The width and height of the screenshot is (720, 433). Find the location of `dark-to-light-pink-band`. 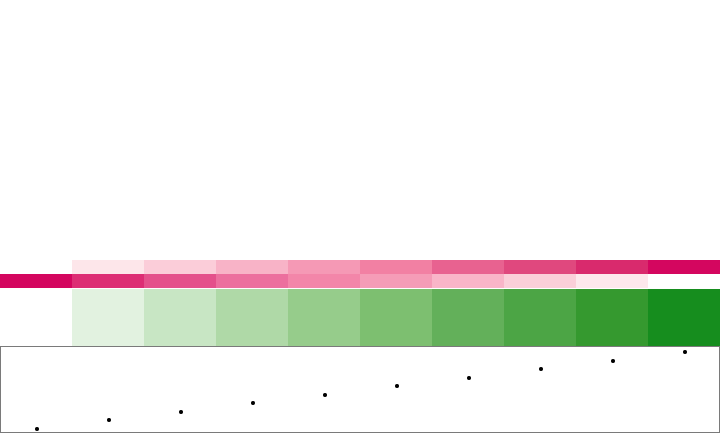

dark-to-light-pink-band is located at coordinates (360, 281).